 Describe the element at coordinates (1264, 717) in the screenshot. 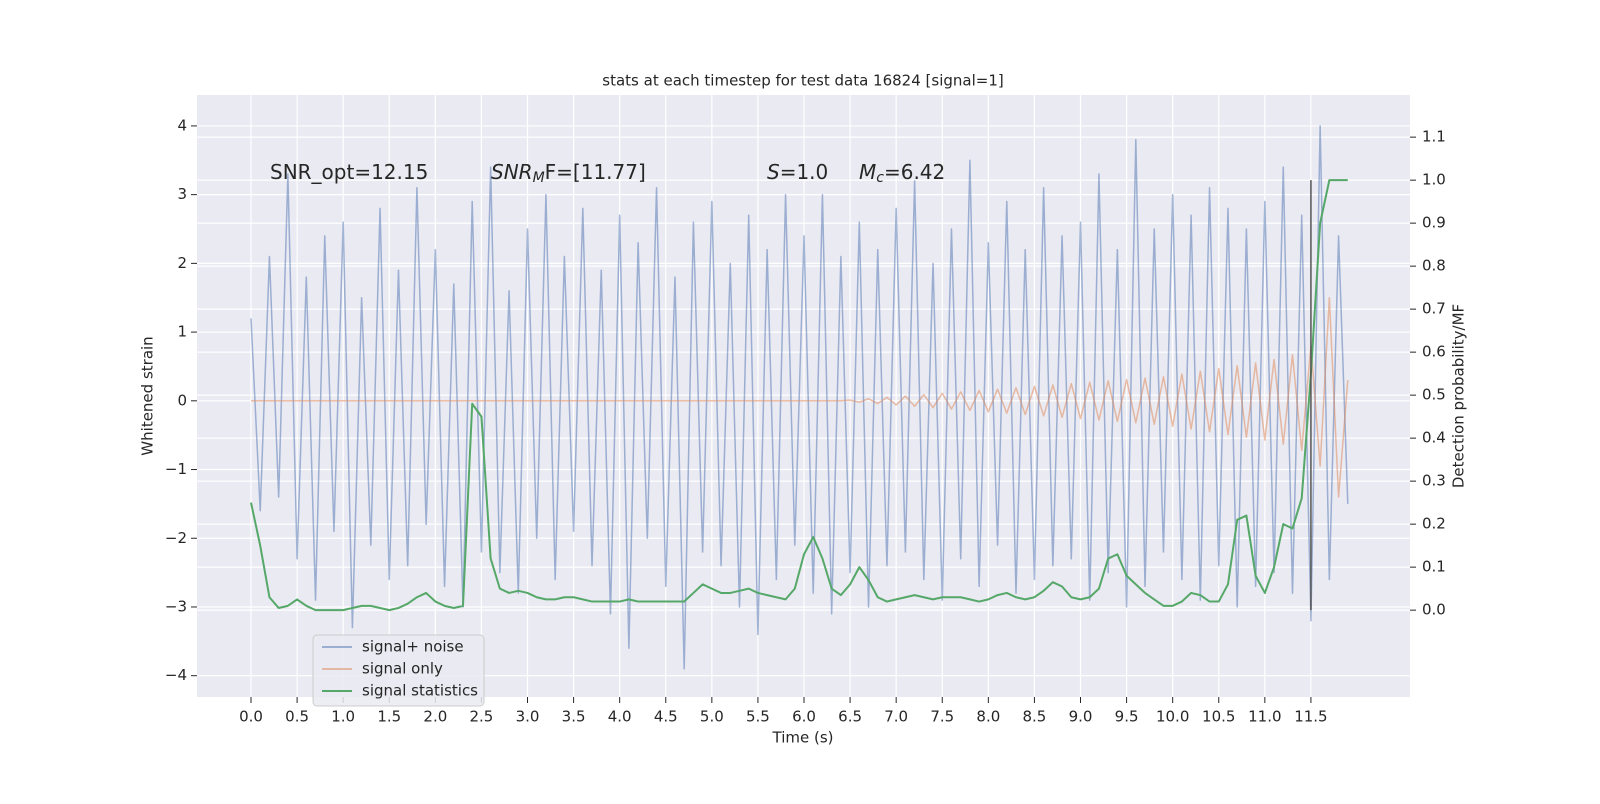

I see `x-tick-label: 11.0` at that location.